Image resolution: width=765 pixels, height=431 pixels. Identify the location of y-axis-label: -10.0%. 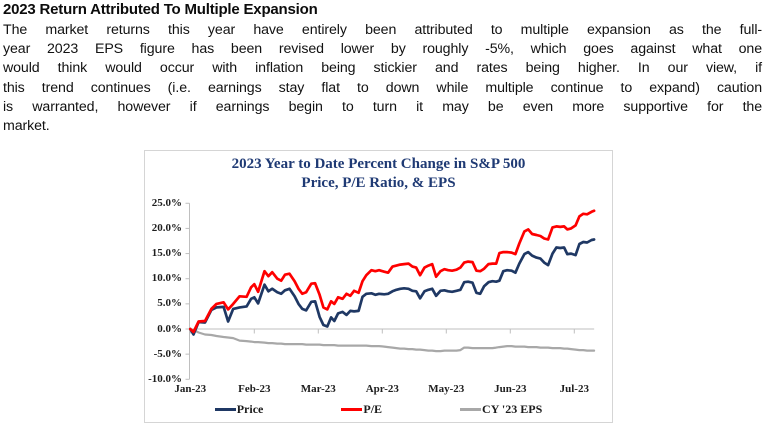
(165, 378).